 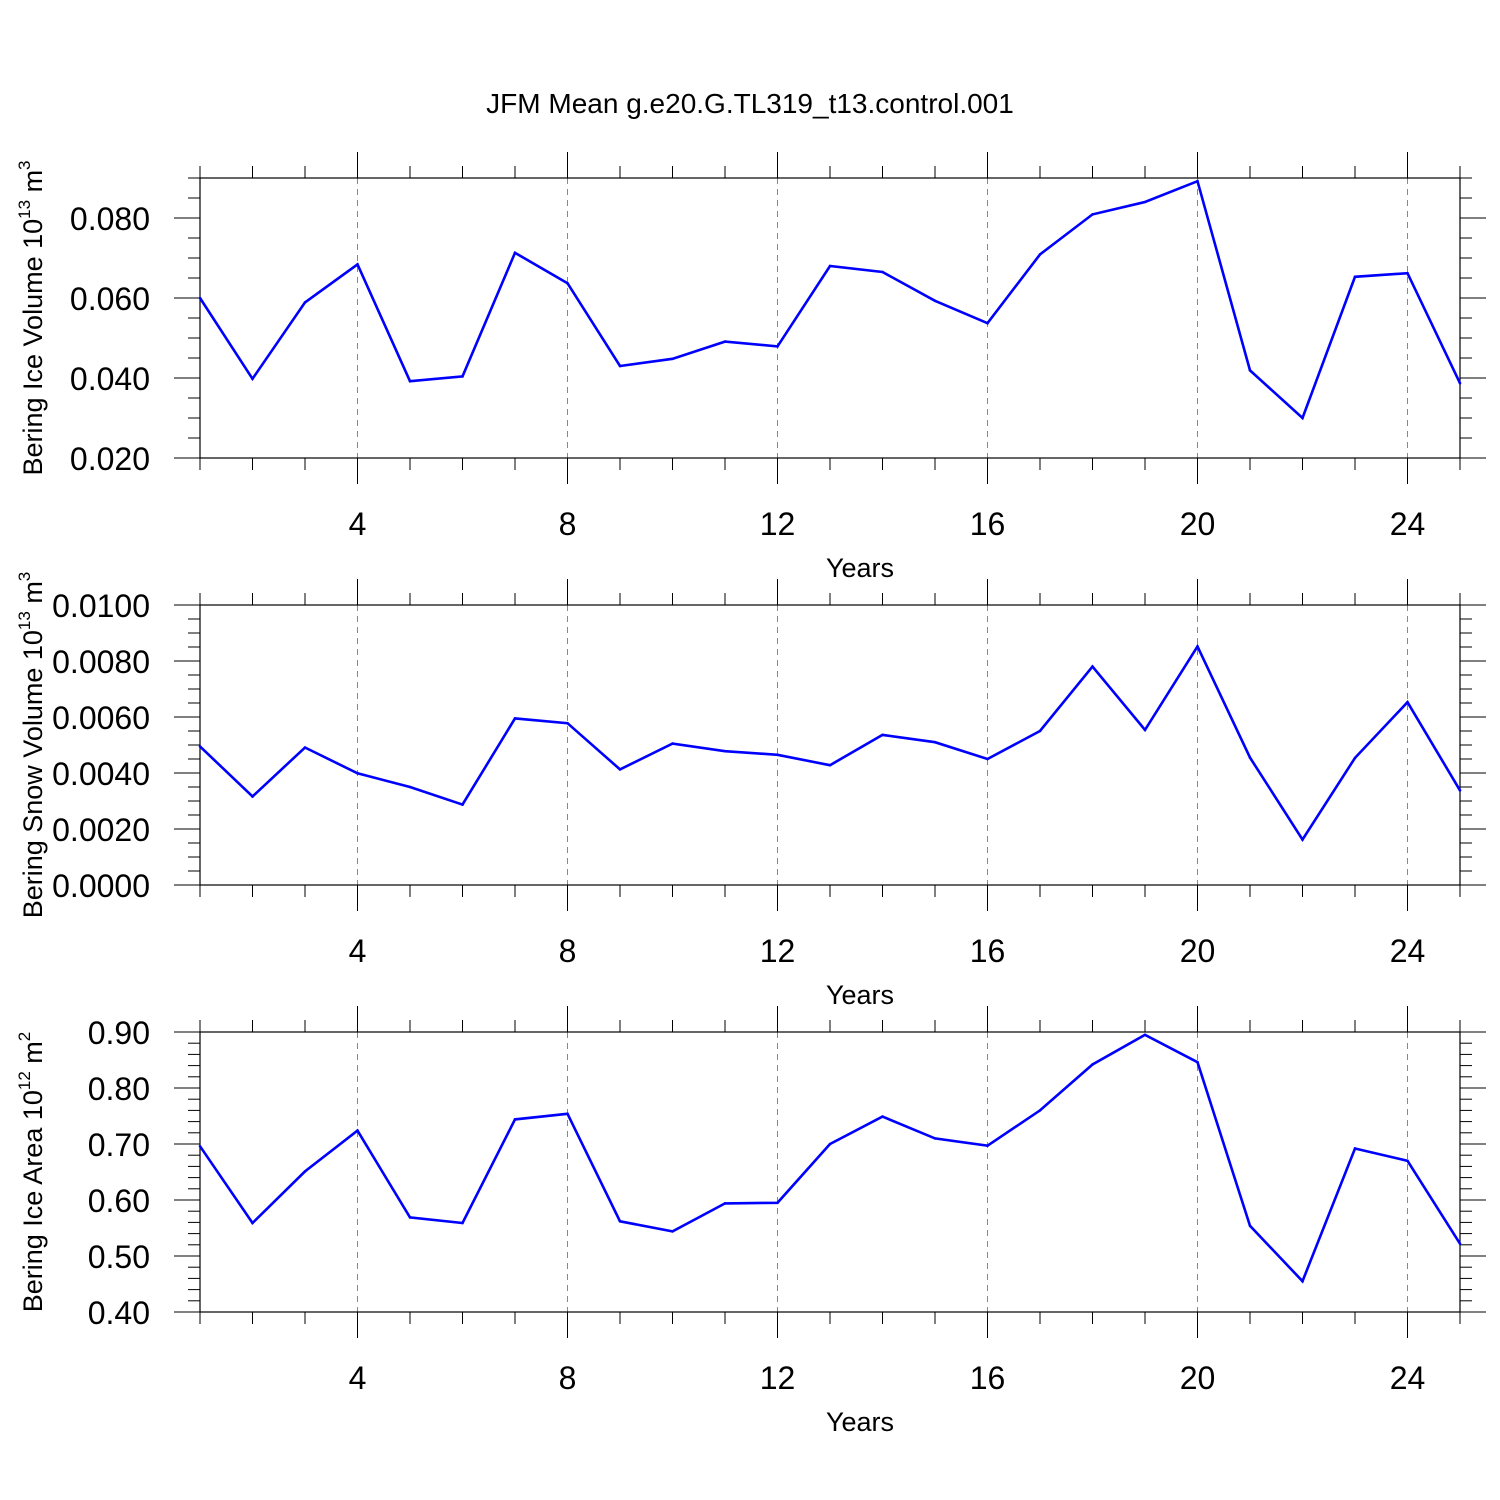 What do you see at coordinates (119, 1201) in the screenshot?
I see `y-tick-label: 0.60` at bounding box center [119, 1201].